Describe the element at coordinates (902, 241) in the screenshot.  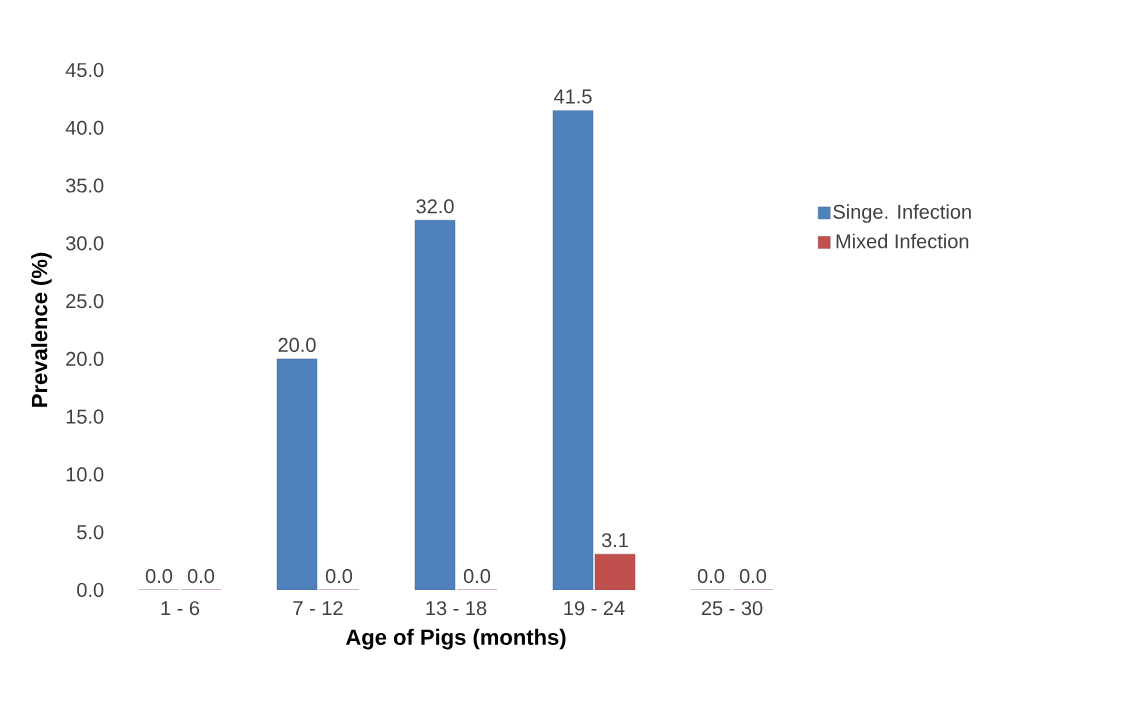
I see `legend-label: Mixed Infection` at that location.